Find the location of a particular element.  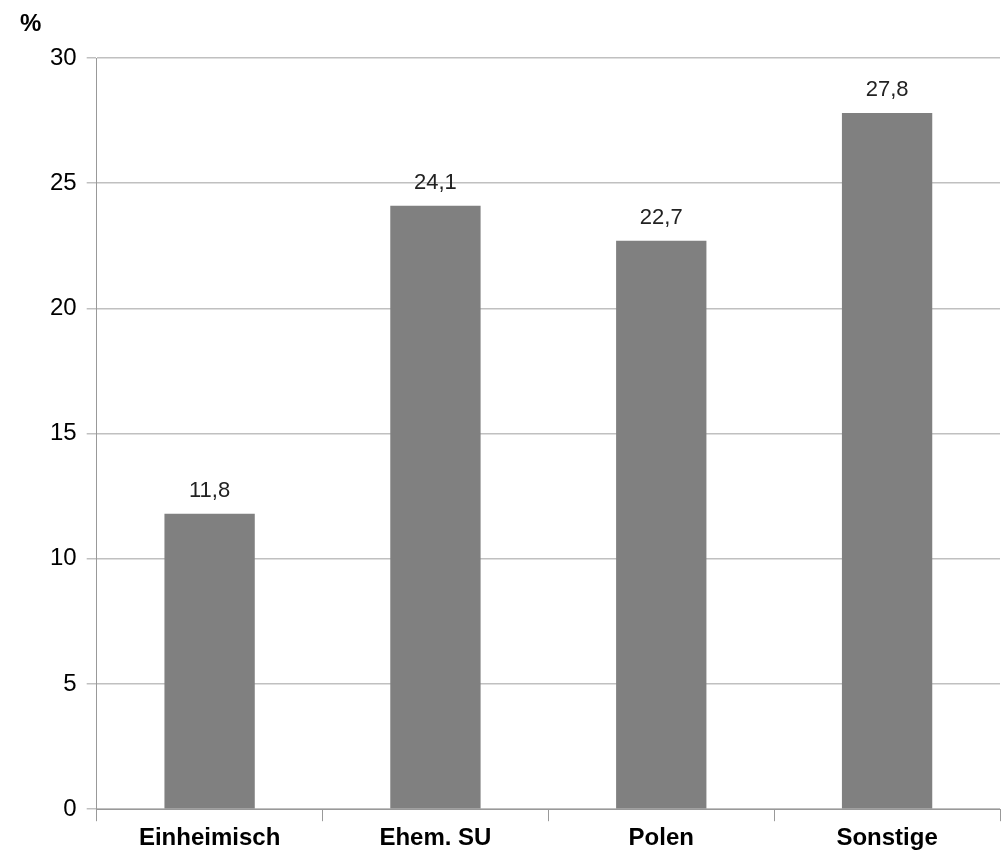

y-axis-title: % is located at coordinates (31, 22).